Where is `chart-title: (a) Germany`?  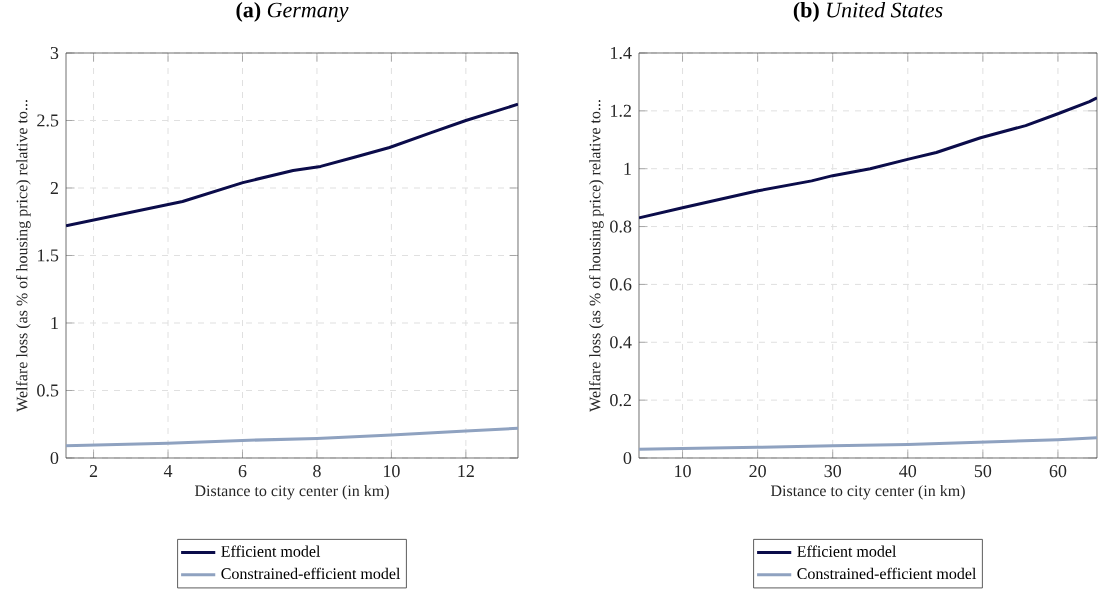
chart-title: (a) Germany is located at coordinates (292, 11).